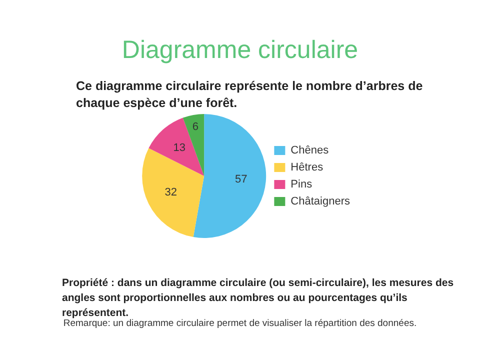 The height and width of the screenshot is (360, 480). Describe the element at coordinates (258, 297) in the screenshot. I see `text: Propriété : dans un diagramme circulaire (ou semi-circulaire), les mesures des angles sont proportionnelles aux nombres ou au pourcentages qu’ils représentent.` at that location.